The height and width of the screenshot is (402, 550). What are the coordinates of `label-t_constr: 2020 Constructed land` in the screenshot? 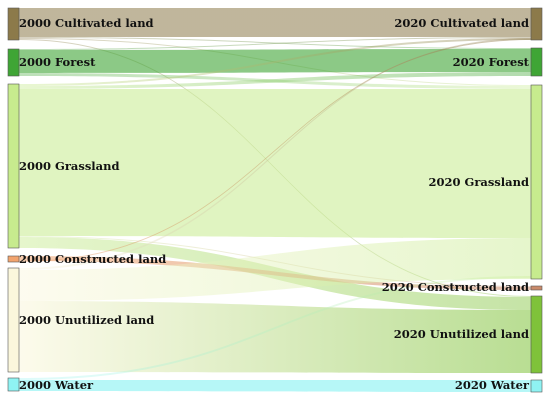 It's located at (455, 287).